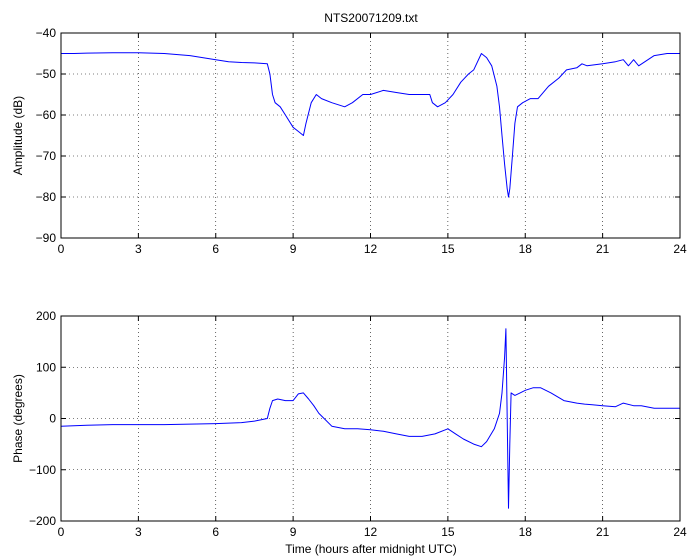  Describe the element at coordinates (371, 549) in the screenshot. I see `x-axis-label: Time (hours after midnight UTC)` at that location.